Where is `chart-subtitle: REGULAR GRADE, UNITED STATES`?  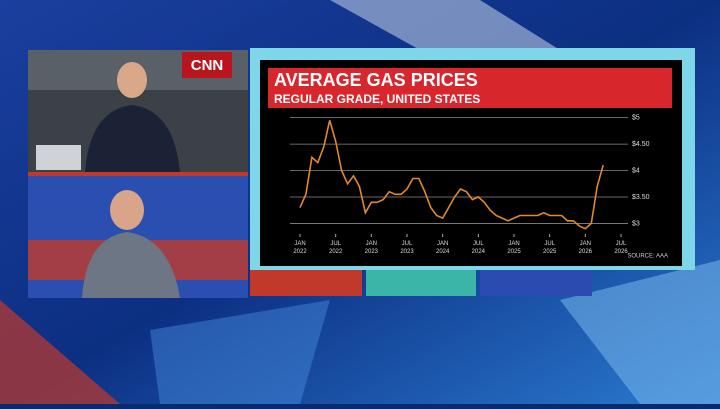
chart-subtitle: REGULAR GRADE, UNITED STATES is located at coordinates (377, 99).